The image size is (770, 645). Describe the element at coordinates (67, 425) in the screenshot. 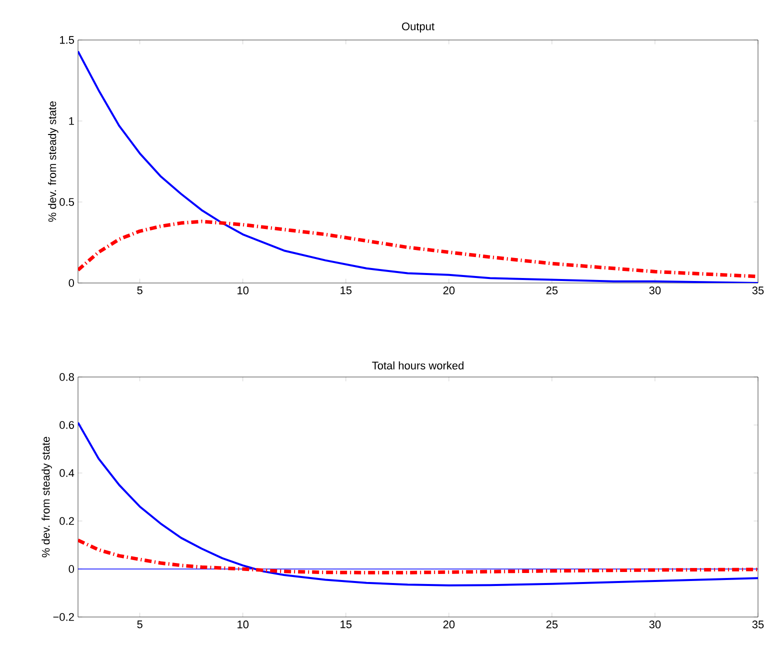

I see `y-tick-label: 0.6` at that location.